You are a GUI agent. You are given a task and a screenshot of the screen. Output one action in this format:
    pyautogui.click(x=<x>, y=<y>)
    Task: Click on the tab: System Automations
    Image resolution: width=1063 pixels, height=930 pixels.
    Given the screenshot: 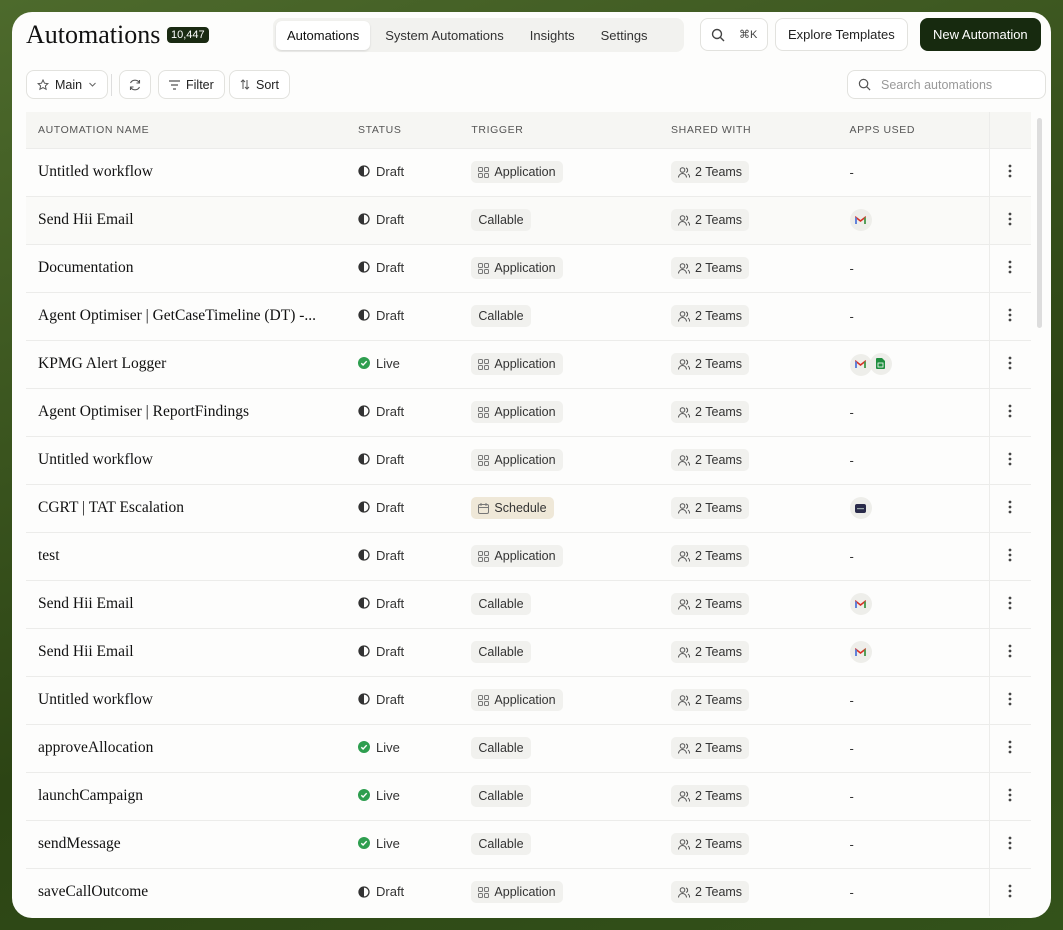 What is the action you would take?
    pyautogui.click(x=444, y=35)
    